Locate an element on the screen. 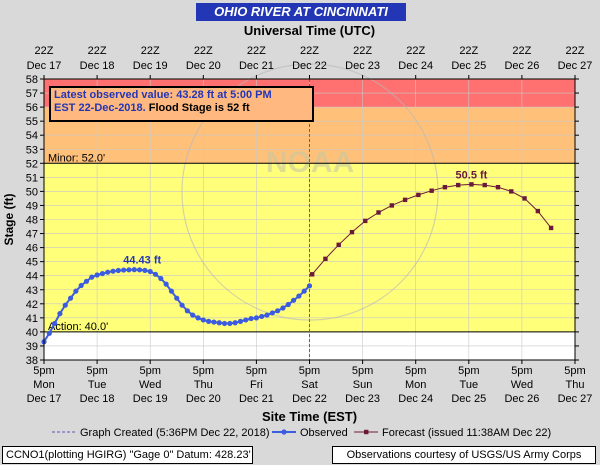  bottom-tick-label-date: Dec 20 is located at coordinates (203, 399).